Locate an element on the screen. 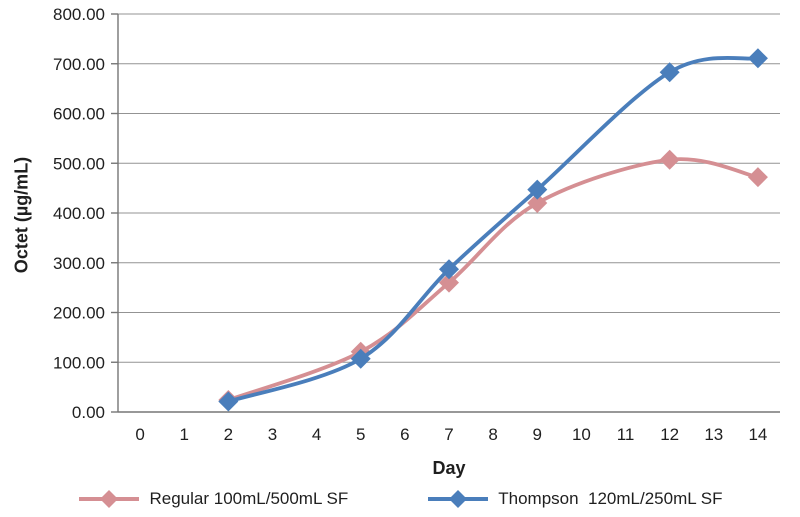 Image resolution: width=800 pixels, height=517 pixels. svg-text: 9 is located at coordinates (537, 434).